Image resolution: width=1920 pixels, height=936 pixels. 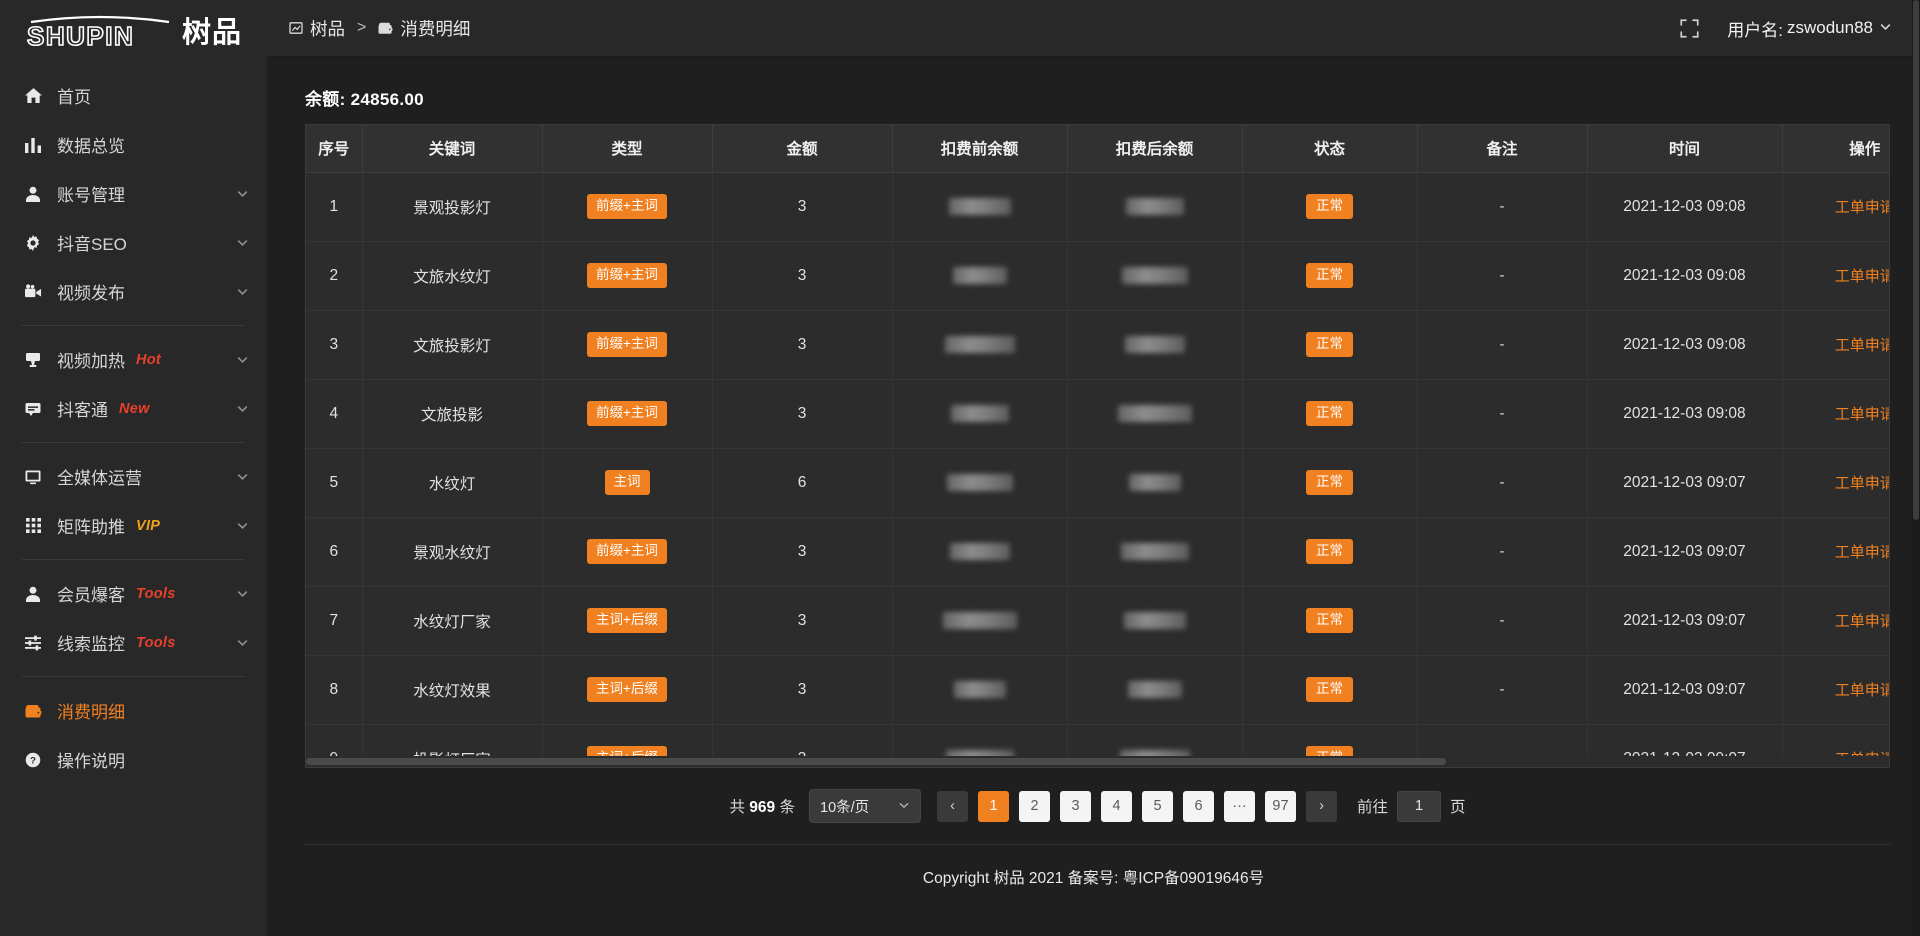 I want to click on th-balance-before: 扣费前余额, so click(x=980, y=149).